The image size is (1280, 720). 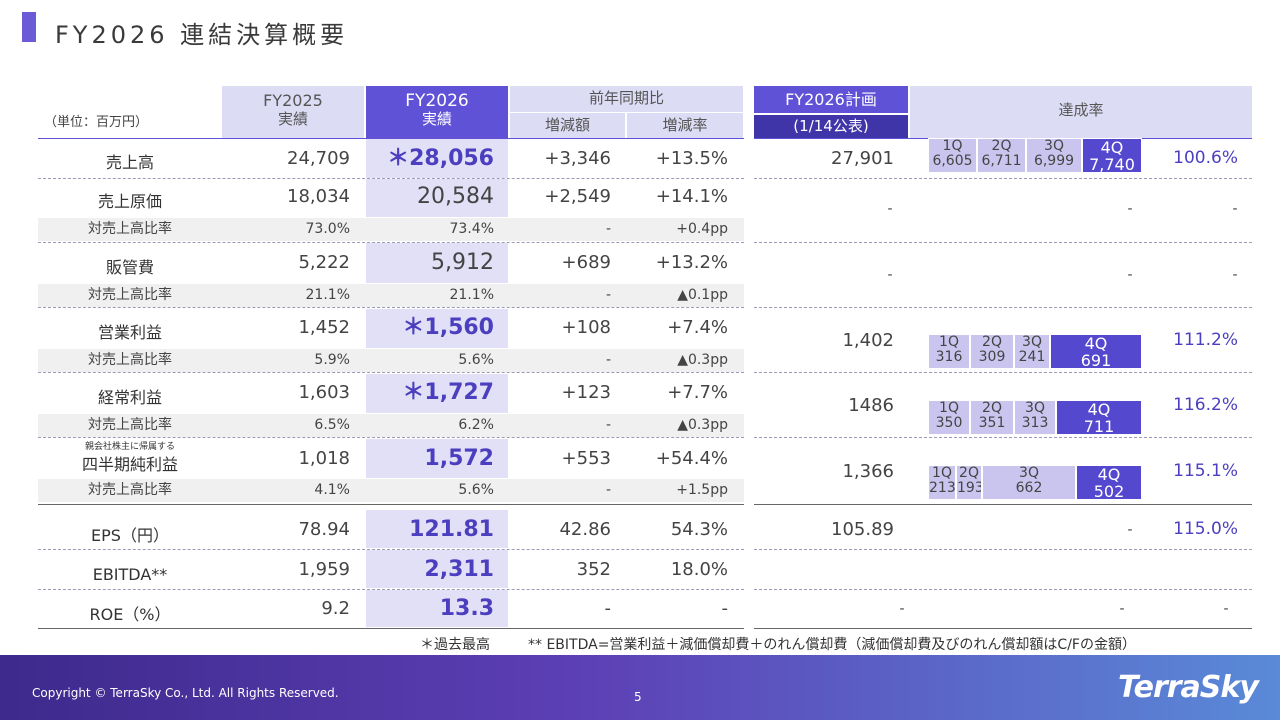 What do you see at coordinates (992, 423) in the screenshot?
I see `q-value: 351` at bounding box center [992, 423].